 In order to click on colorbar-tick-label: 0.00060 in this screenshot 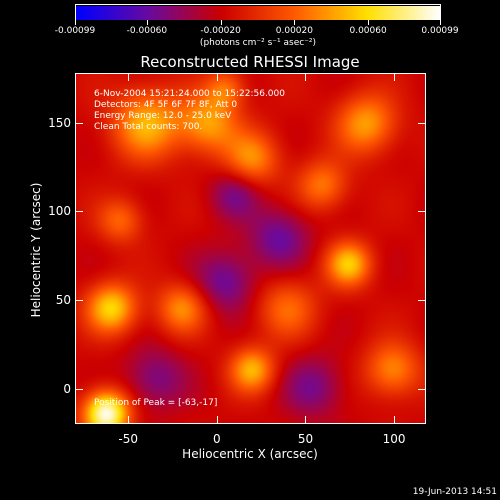, I will do `click(368, 31)`.